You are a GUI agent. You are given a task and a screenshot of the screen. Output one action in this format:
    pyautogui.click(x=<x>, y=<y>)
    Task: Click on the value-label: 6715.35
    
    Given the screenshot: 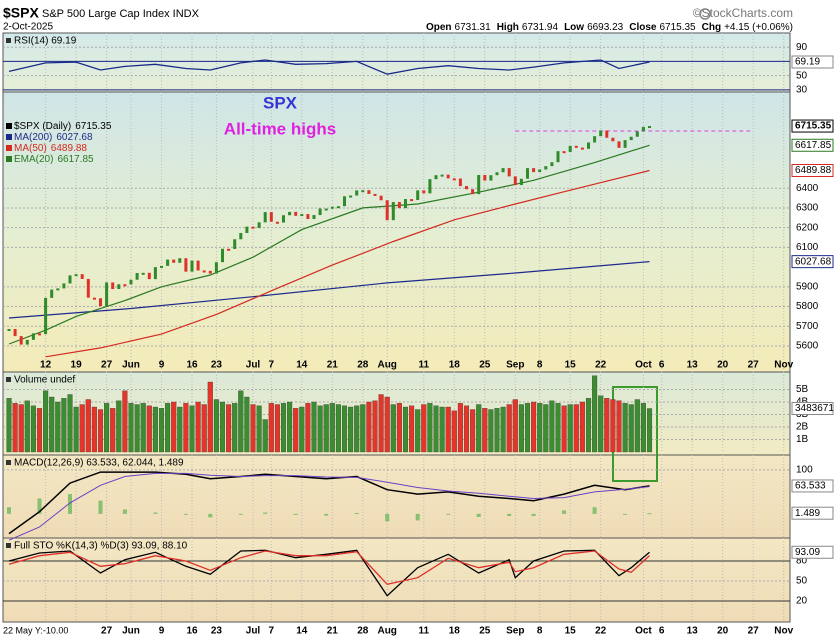 What is the action you would take?
    pyautogui.click(x=813, y=126)
    